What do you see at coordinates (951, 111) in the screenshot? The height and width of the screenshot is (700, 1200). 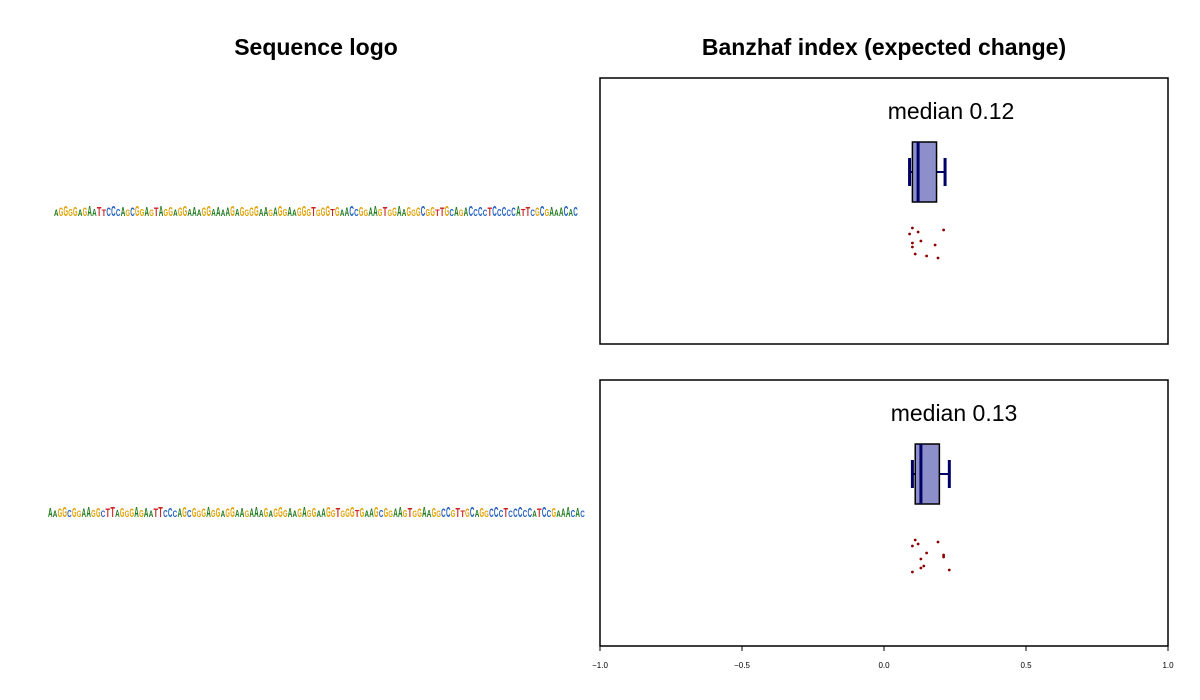 I see `median-label: median 0.12` at bounding box center [951, 111].